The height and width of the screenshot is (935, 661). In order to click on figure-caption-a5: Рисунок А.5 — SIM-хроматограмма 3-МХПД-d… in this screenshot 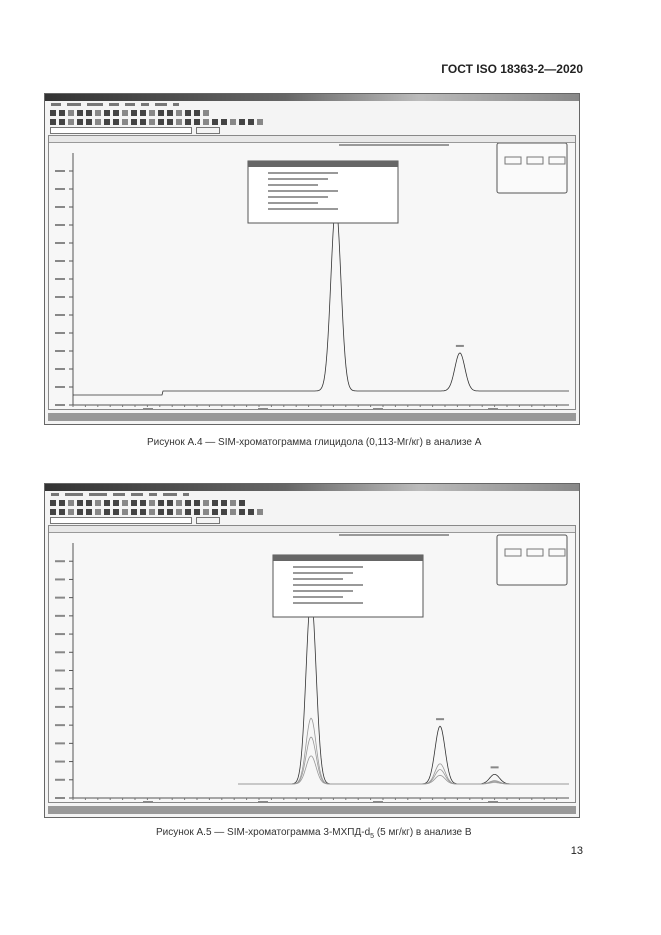, I will do `click(314, 833)`.